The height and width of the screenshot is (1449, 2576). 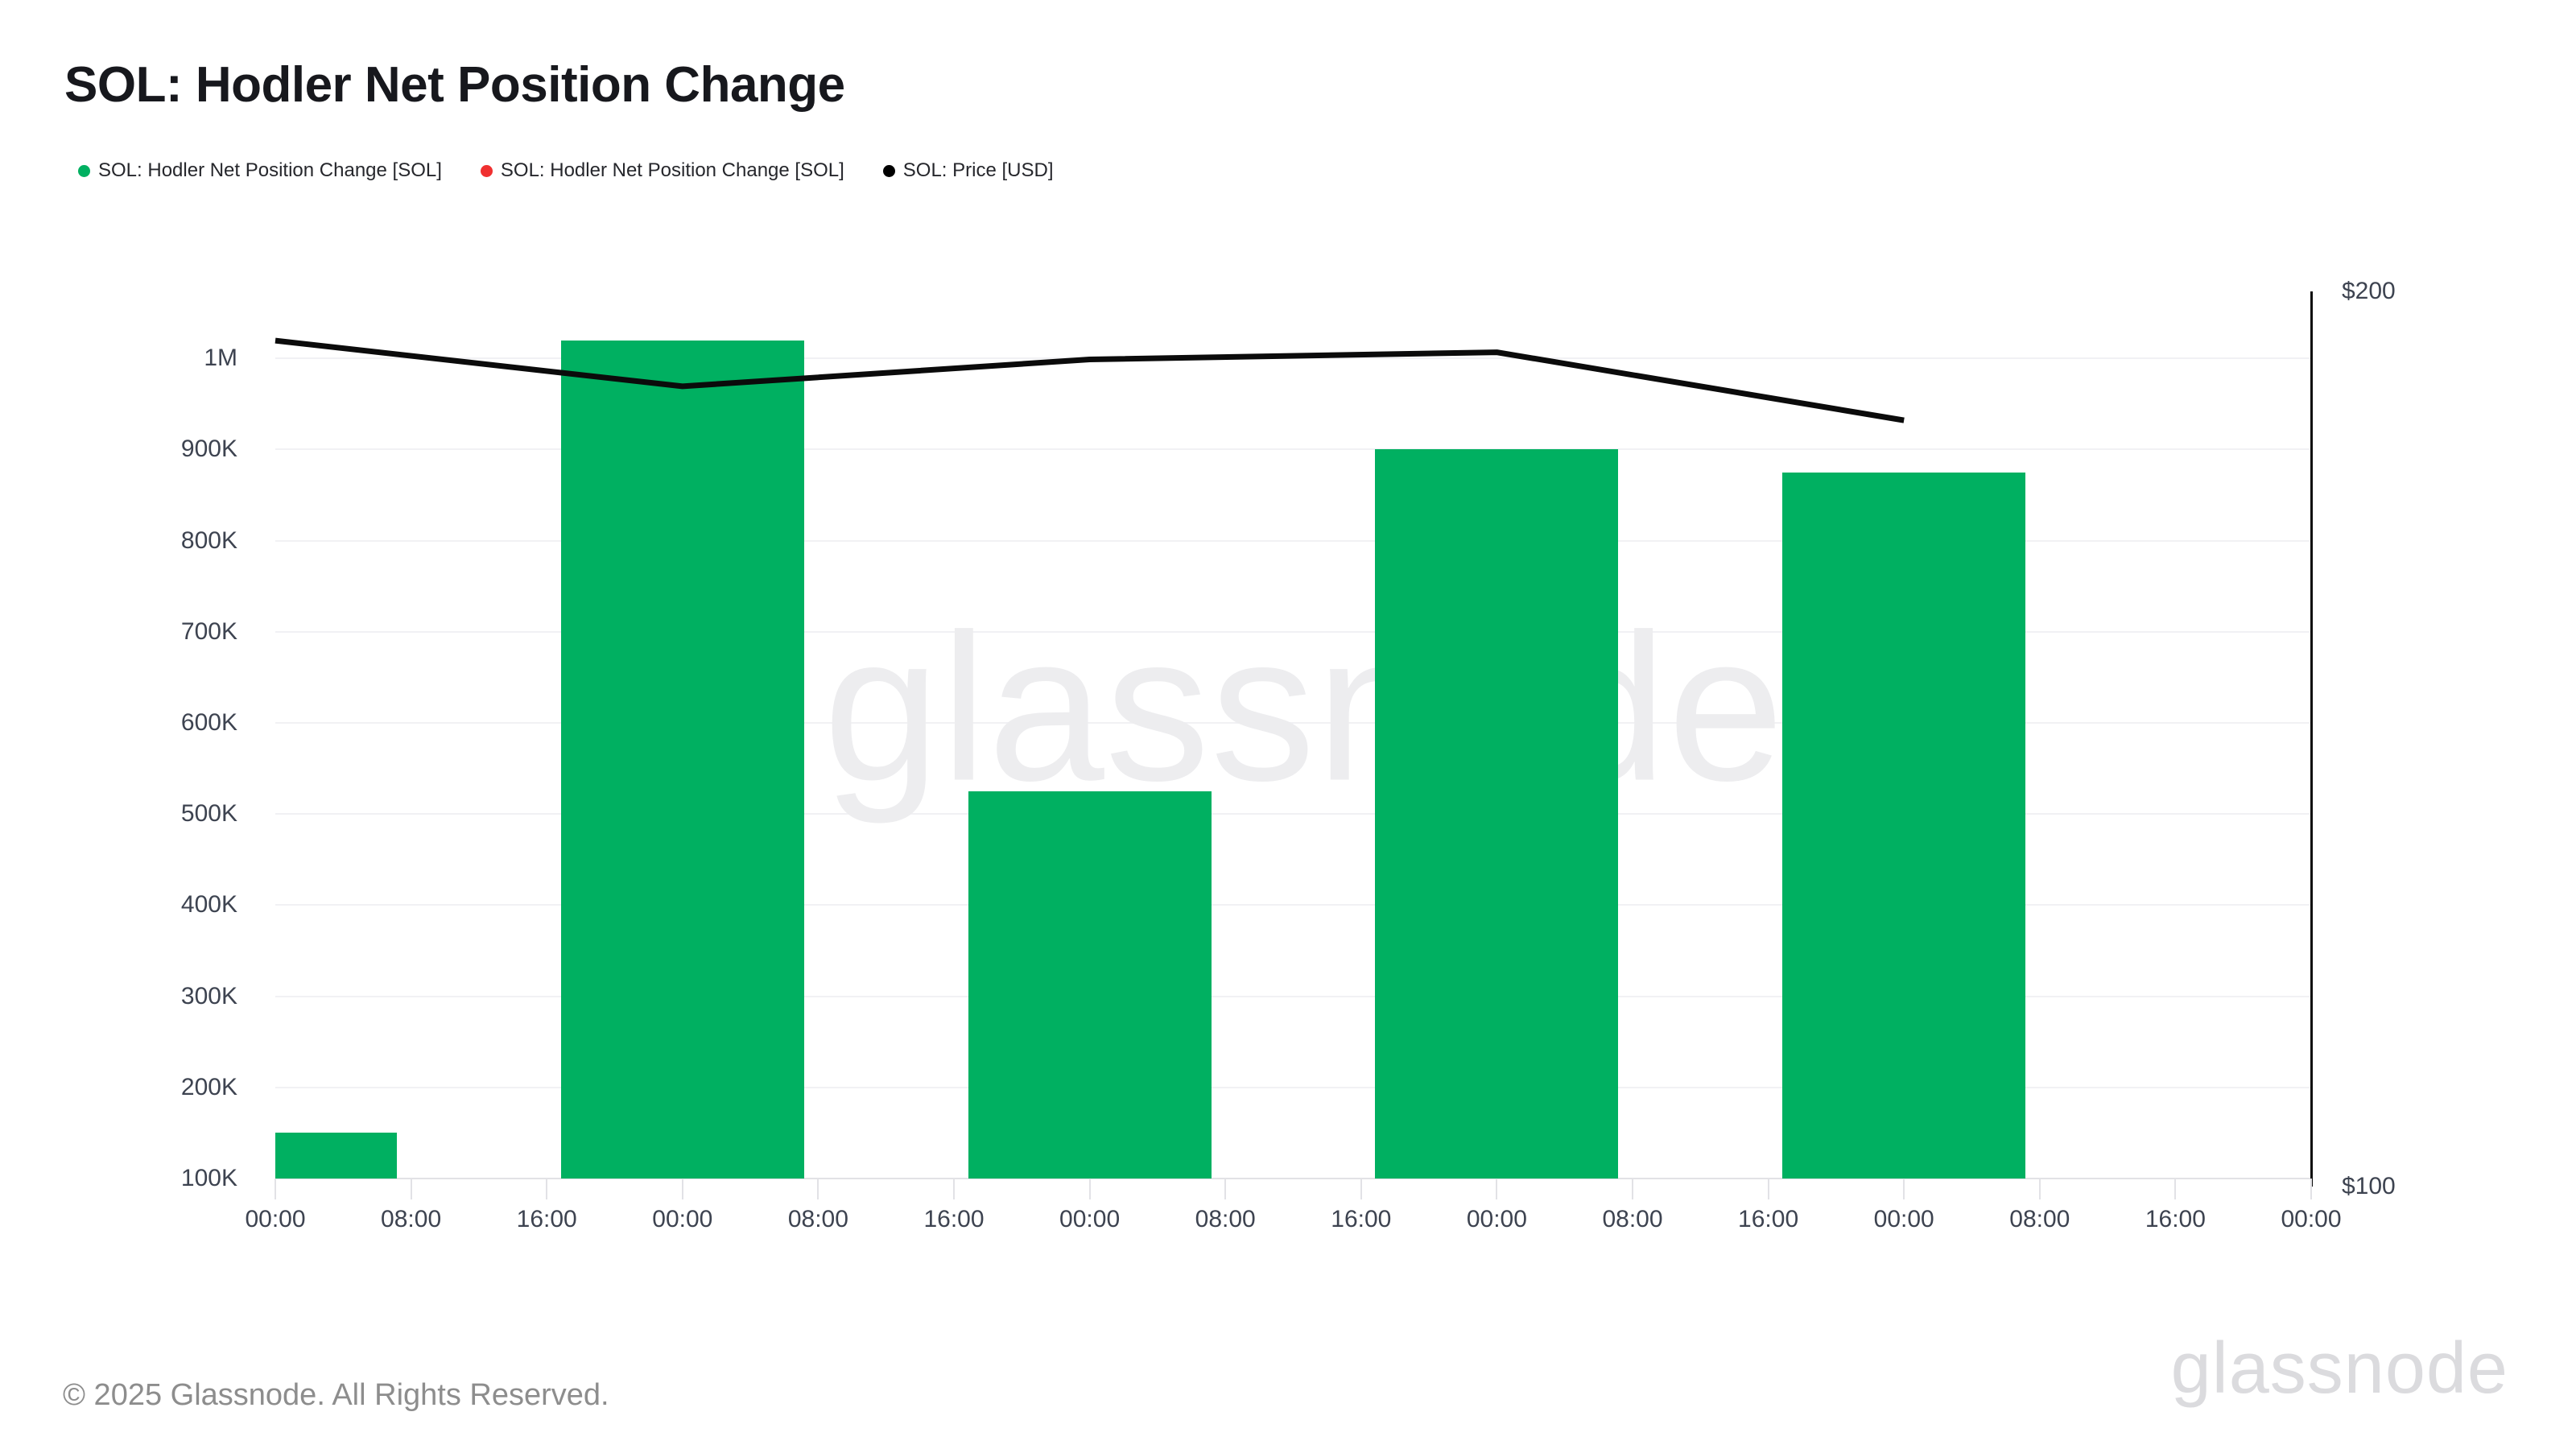 I want to click on price-axis-tick-label: $100, so click(x=2369, y=1186).